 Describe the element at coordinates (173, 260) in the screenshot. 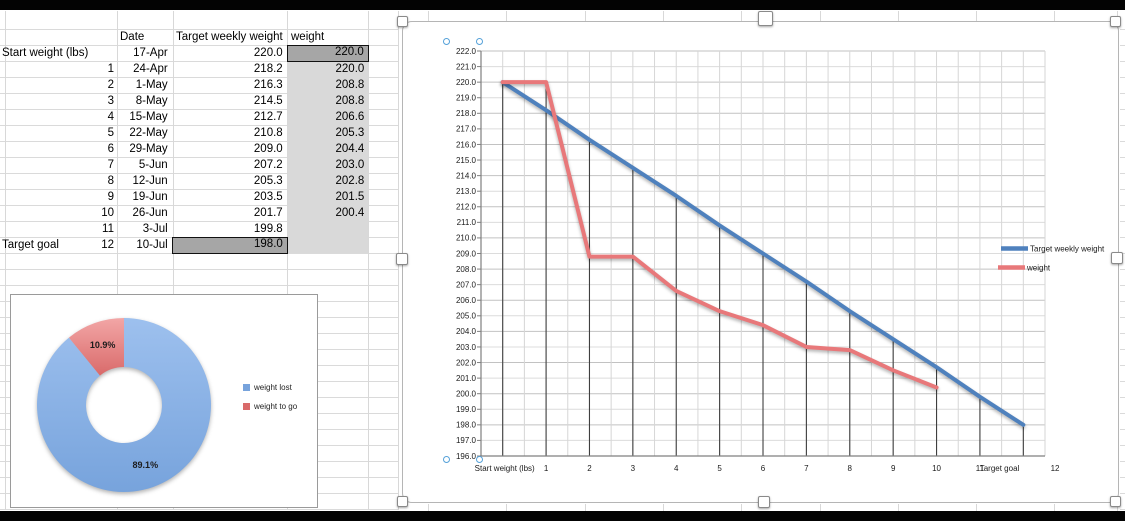

I see `column-border` at that location.